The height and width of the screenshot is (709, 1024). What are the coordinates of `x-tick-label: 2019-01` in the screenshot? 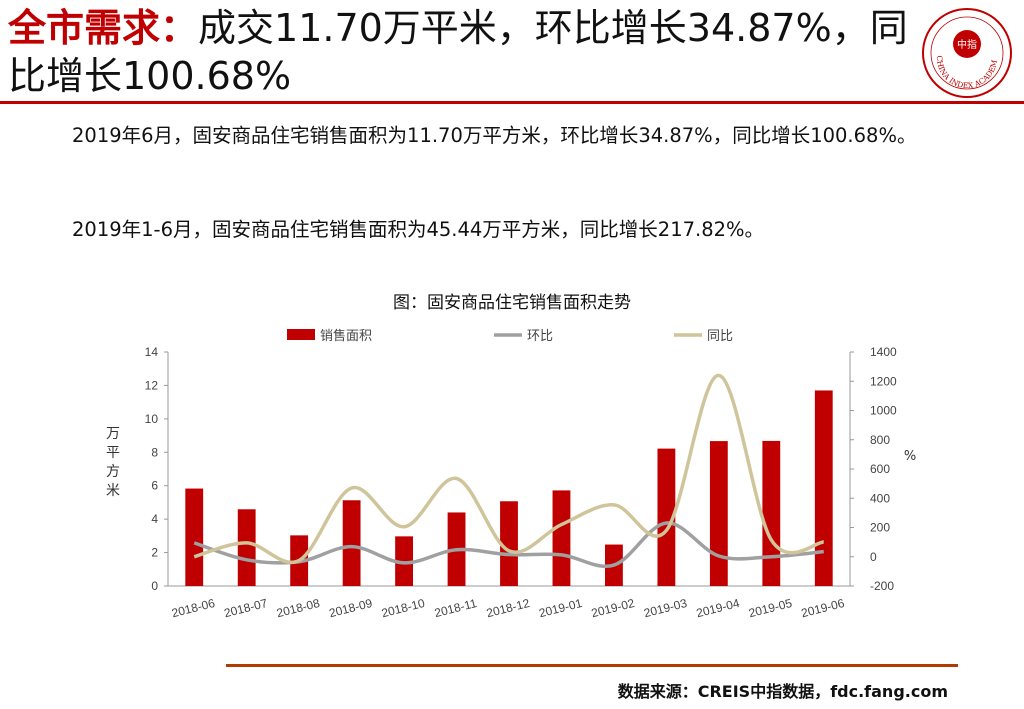 It's located at (560, 608).